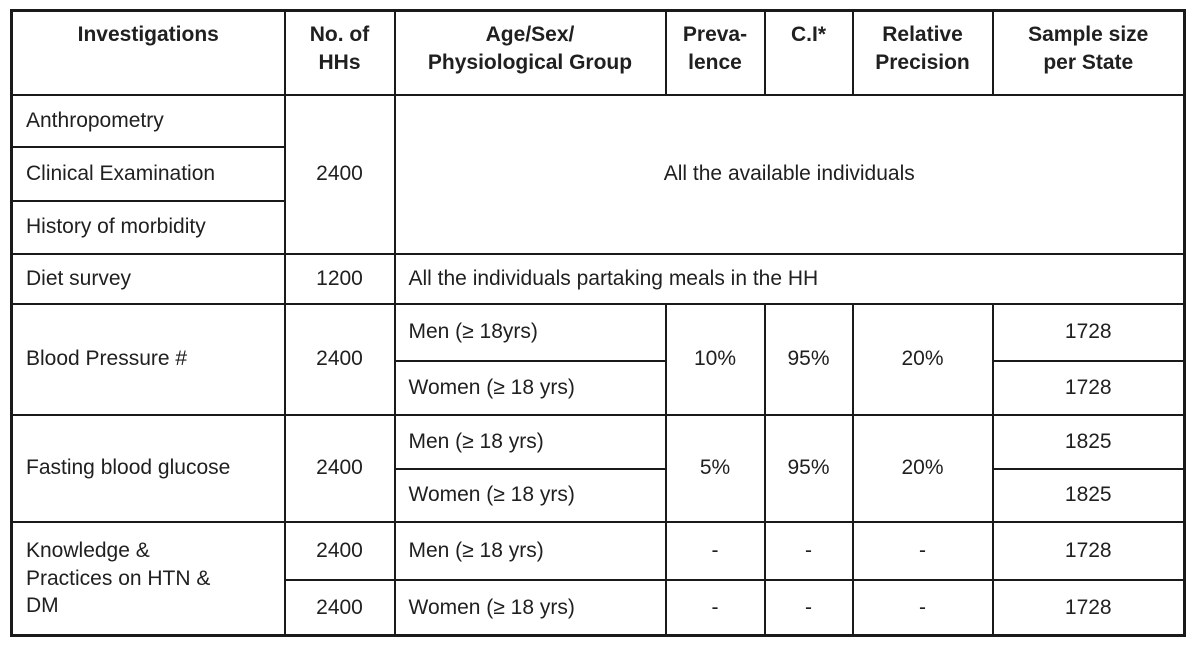 This screenshot has height=665, width=1193. I want to click on cell-sample-fbg-women: 1825, so click(1088, 495).